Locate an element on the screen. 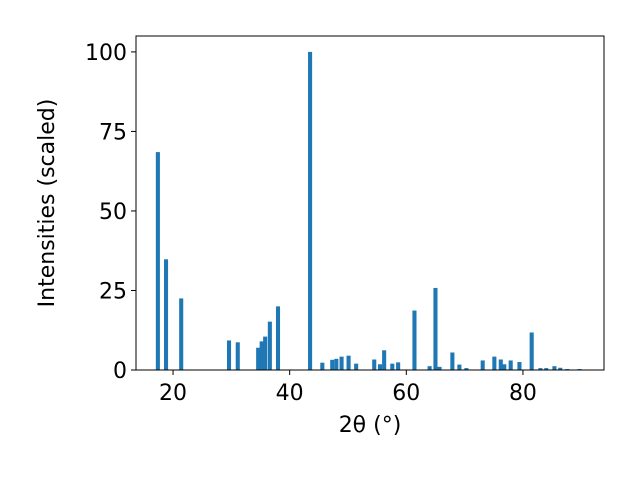 This screenshot has width=640, height=480. y-tick-label: 100 is located at coordinates (106, 53).